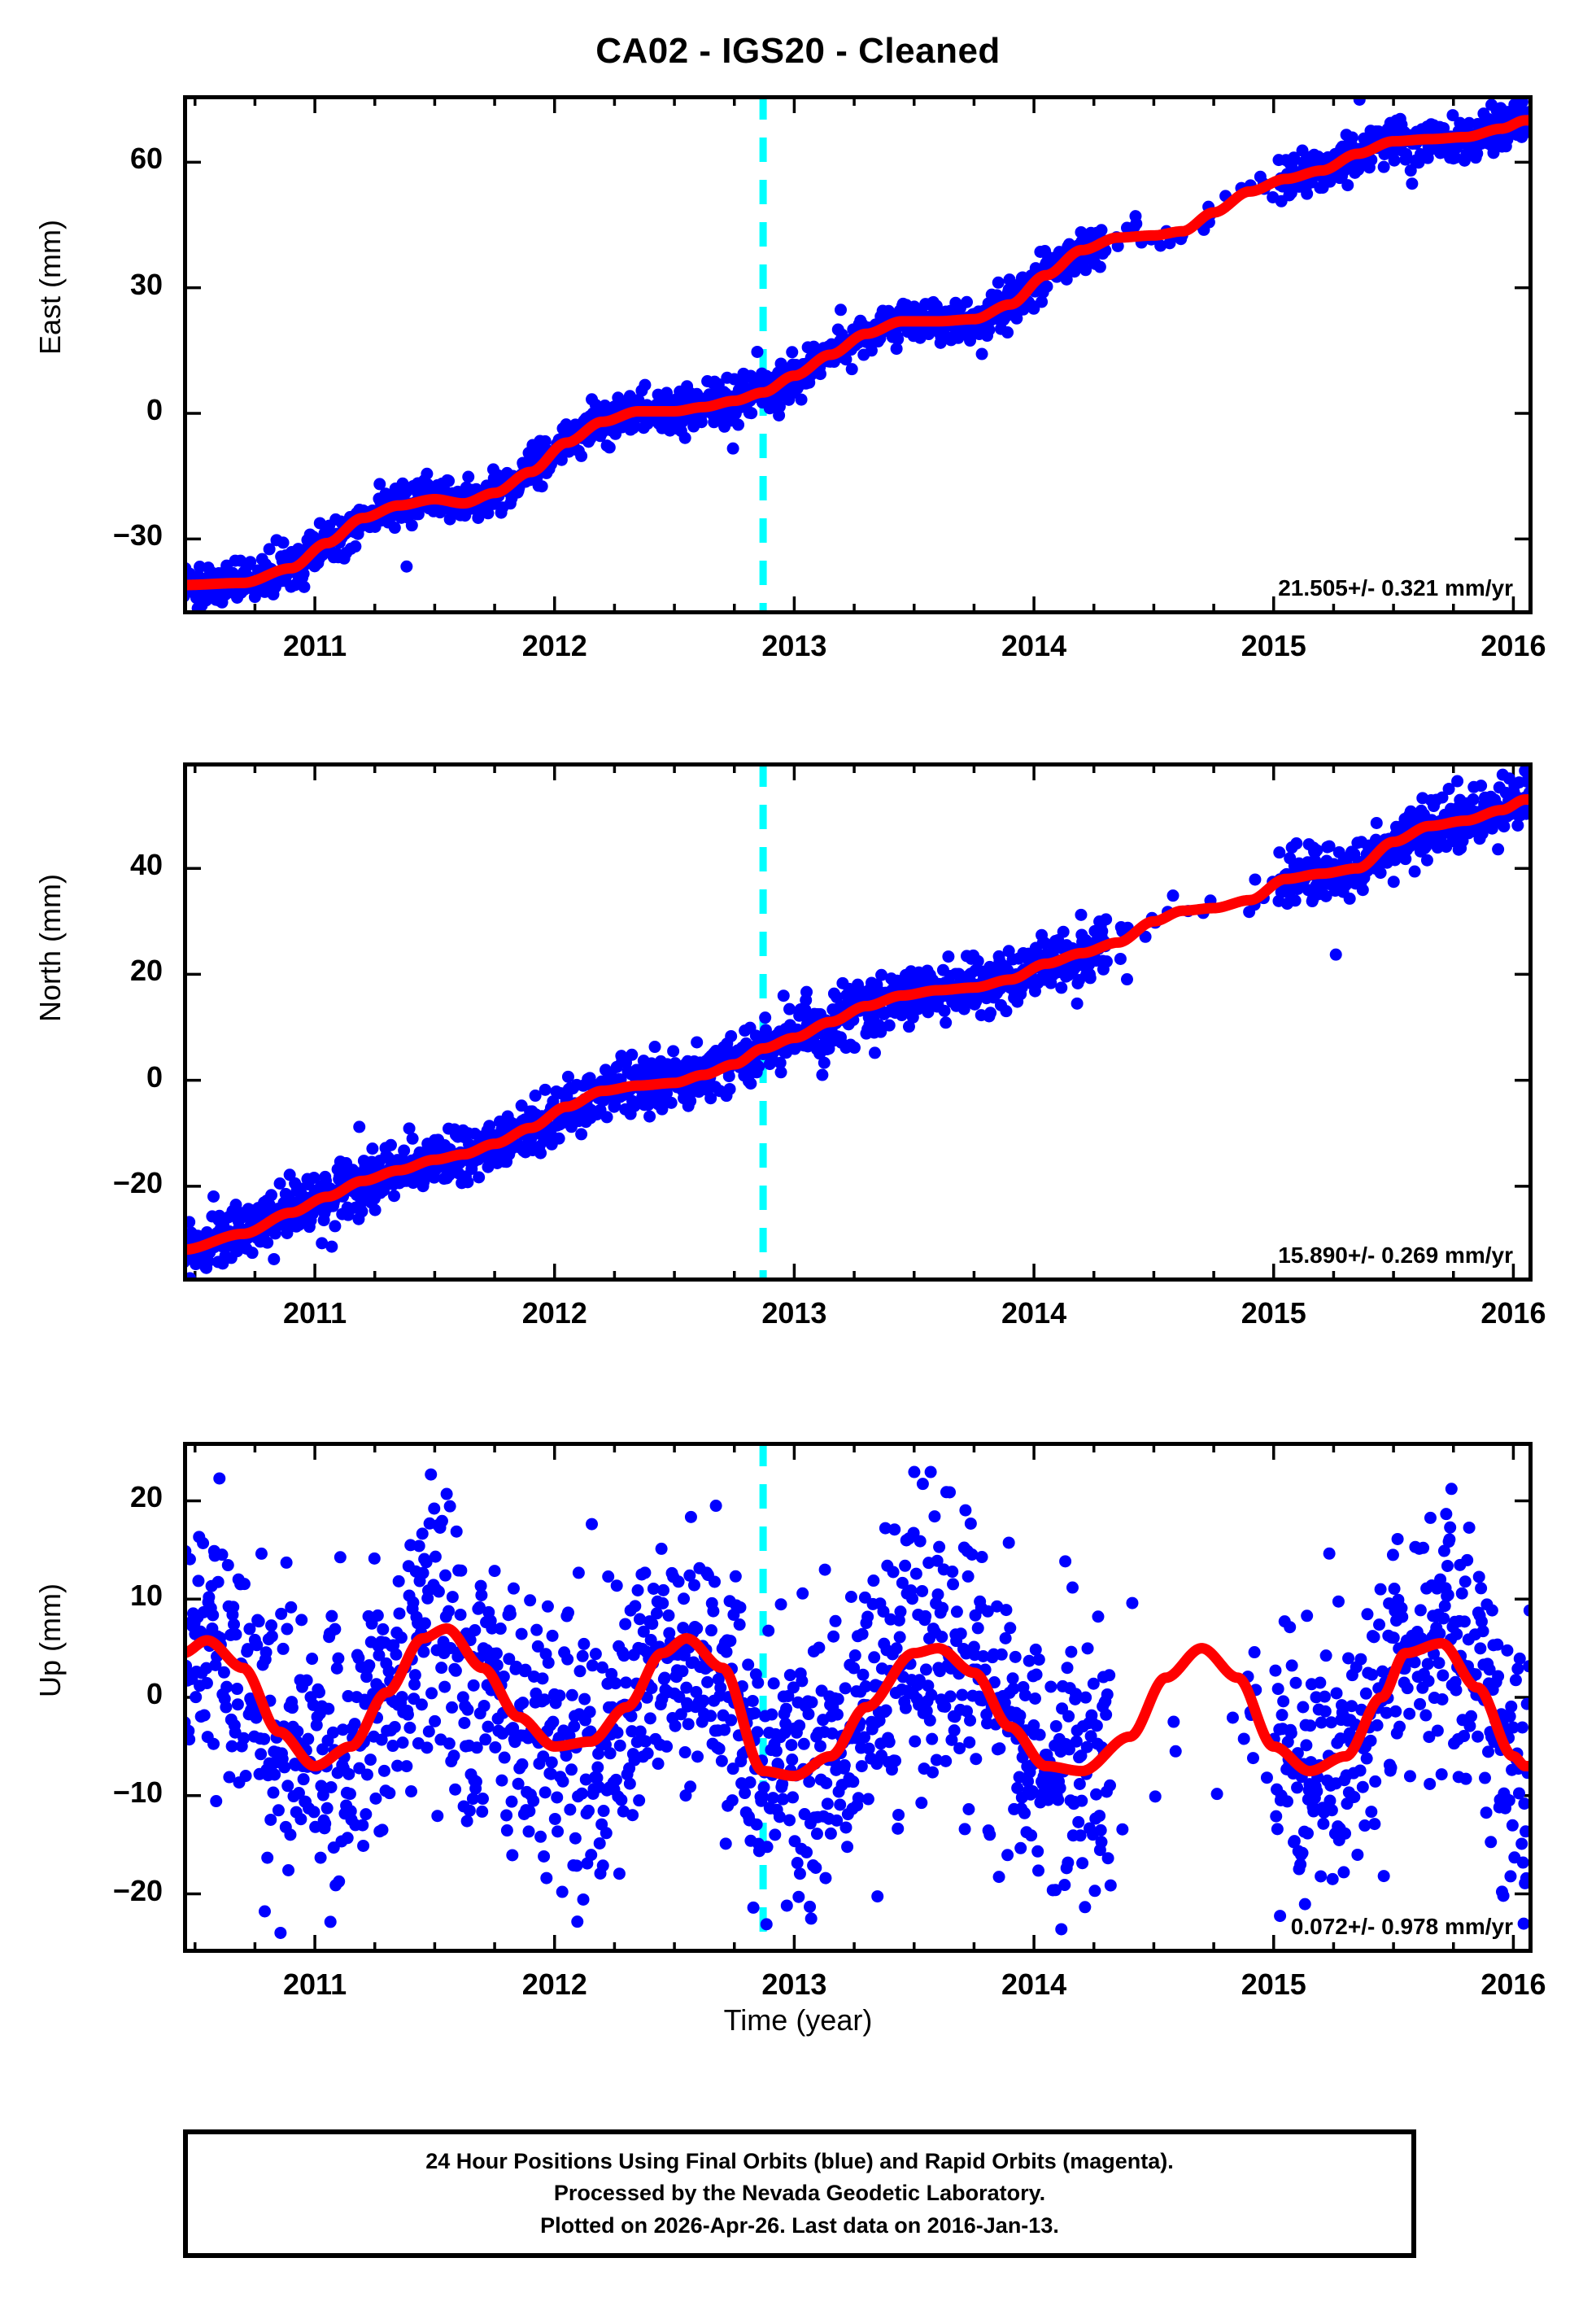  Describe the element at coordinates (154, 1693) in the screenshot. I see `up-ytick-2: 0` at that location.